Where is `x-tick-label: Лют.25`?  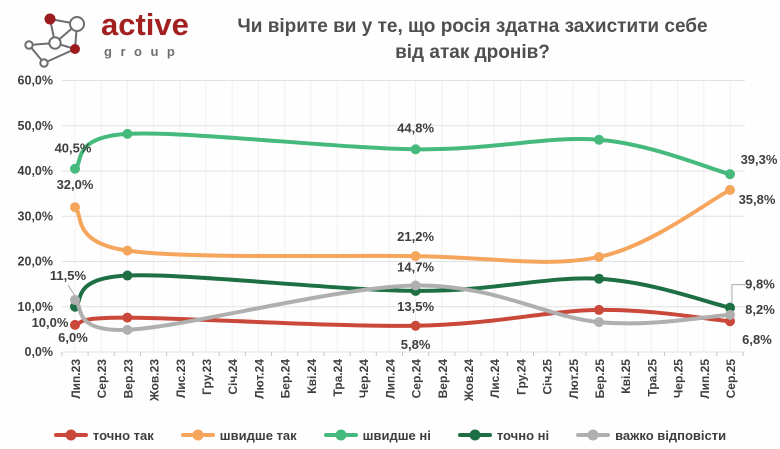
x-tick-label: Лют.25 is located at coordinates (574, 379).